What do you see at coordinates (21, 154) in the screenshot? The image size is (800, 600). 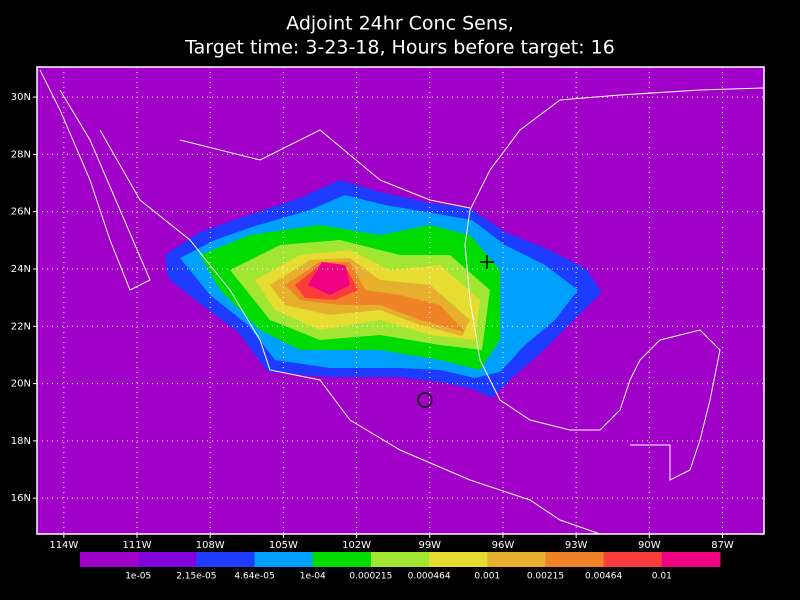 I see `y-tick-label: 28N` at bounding box center [21, 154].